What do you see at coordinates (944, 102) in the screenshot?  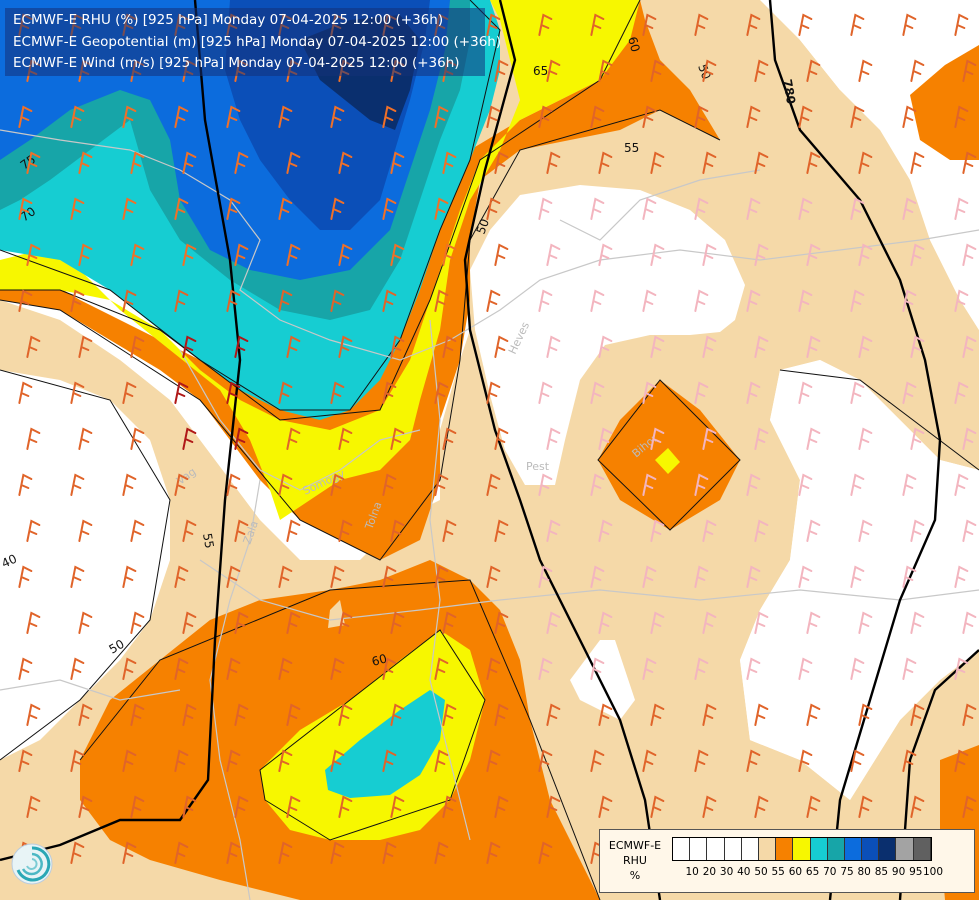 I see `rhu-60-northeast` at bounding box center [944, 102].